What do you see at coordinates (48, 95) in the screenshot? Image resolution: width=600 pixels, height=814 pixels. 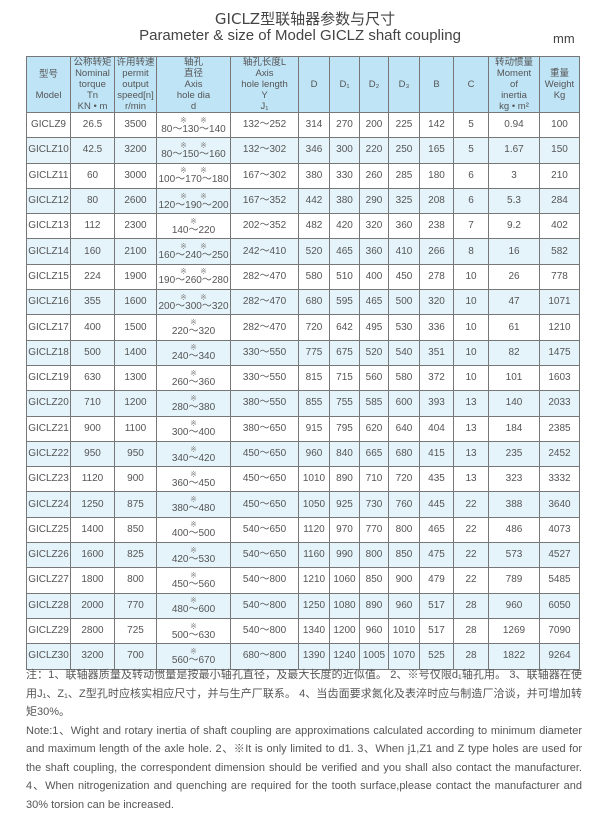 I see `header-line: Model` at bounding box center [48, 95].